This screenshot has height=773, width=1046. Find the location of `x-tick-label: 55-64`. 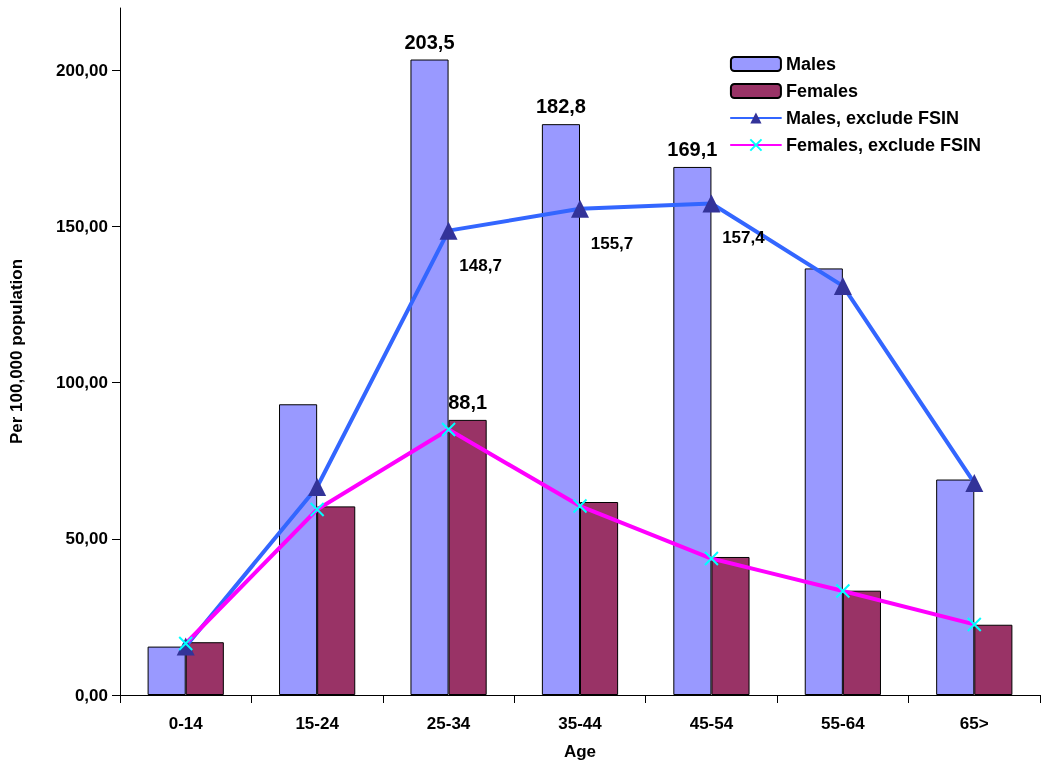

x-tick-label: 55-64 is located at coordinates (843, 723).